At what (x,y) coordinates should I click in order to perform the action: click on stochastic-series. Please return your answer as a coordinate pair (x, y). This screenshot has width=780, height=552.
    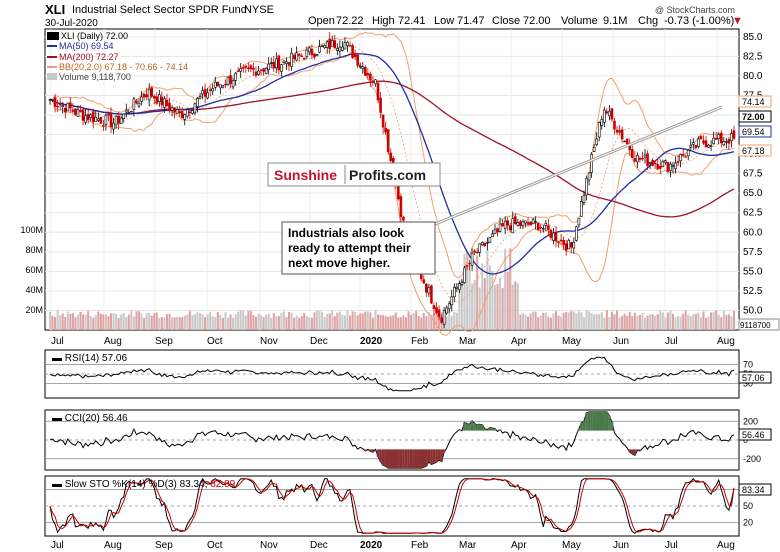
    Looking at the image, I should click on (392, 505).